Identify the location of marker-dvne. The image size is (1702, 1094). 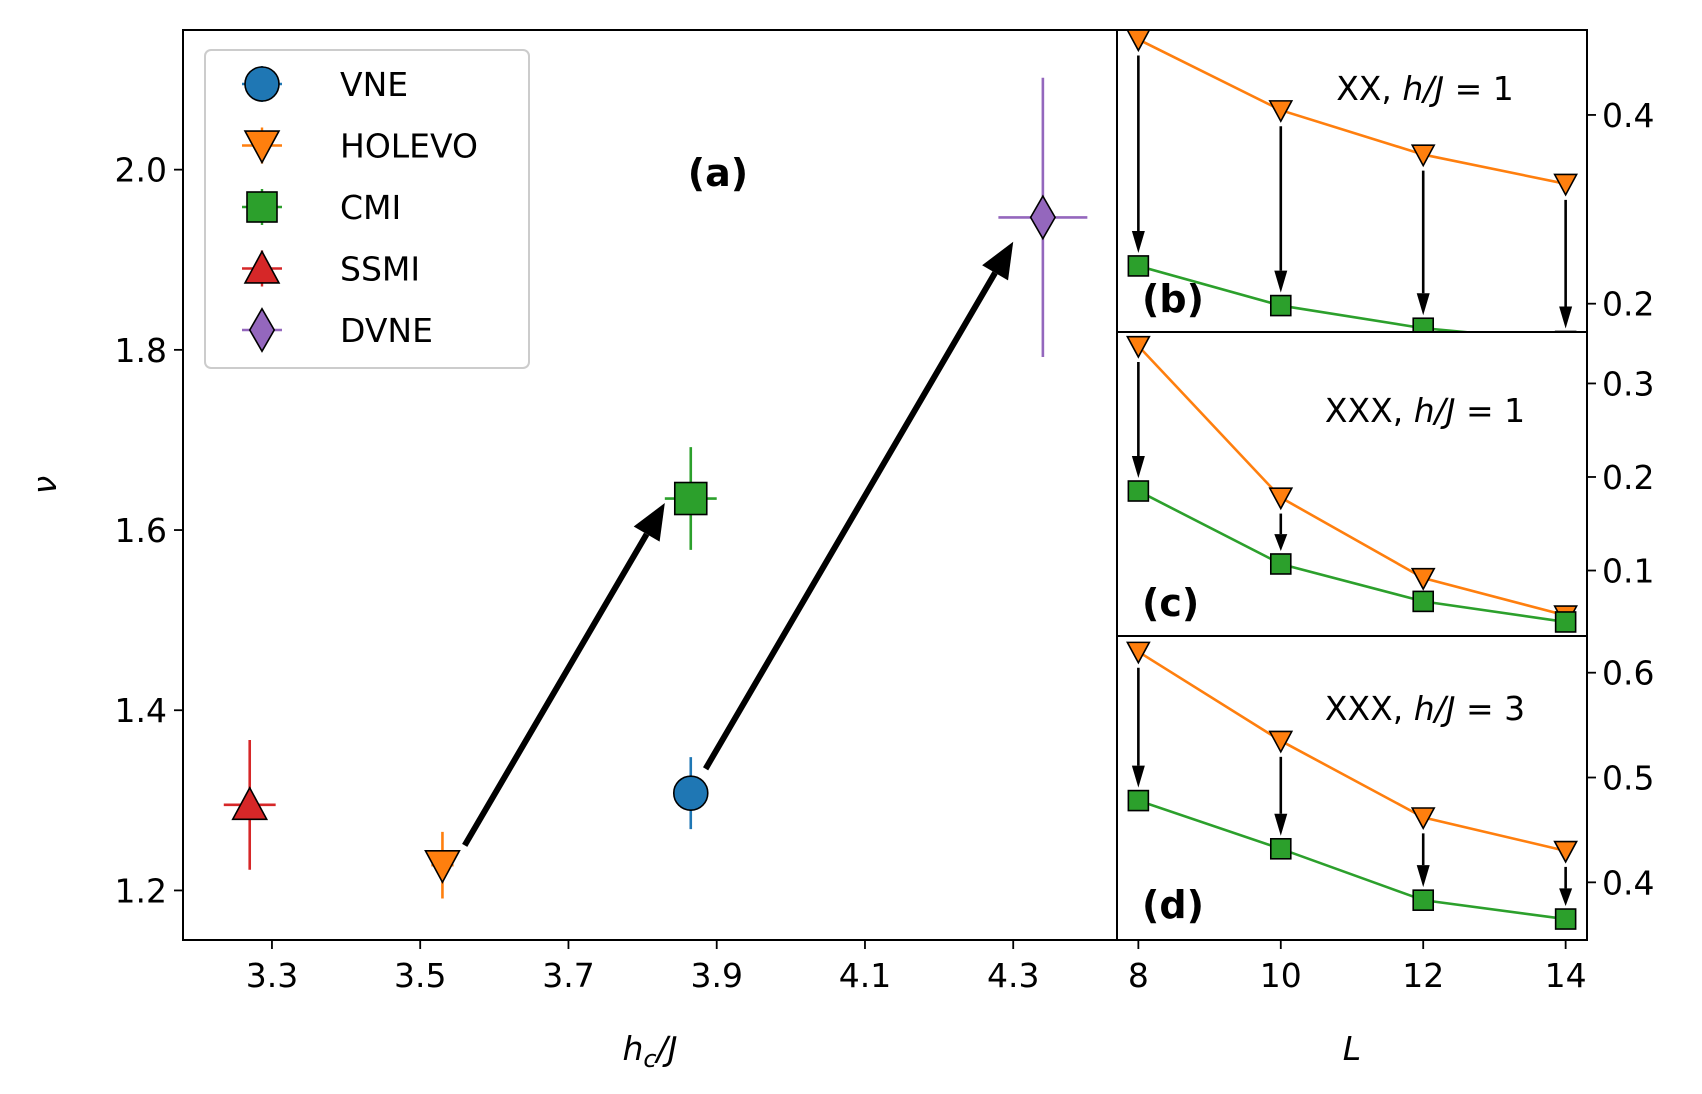
(1043, 217).